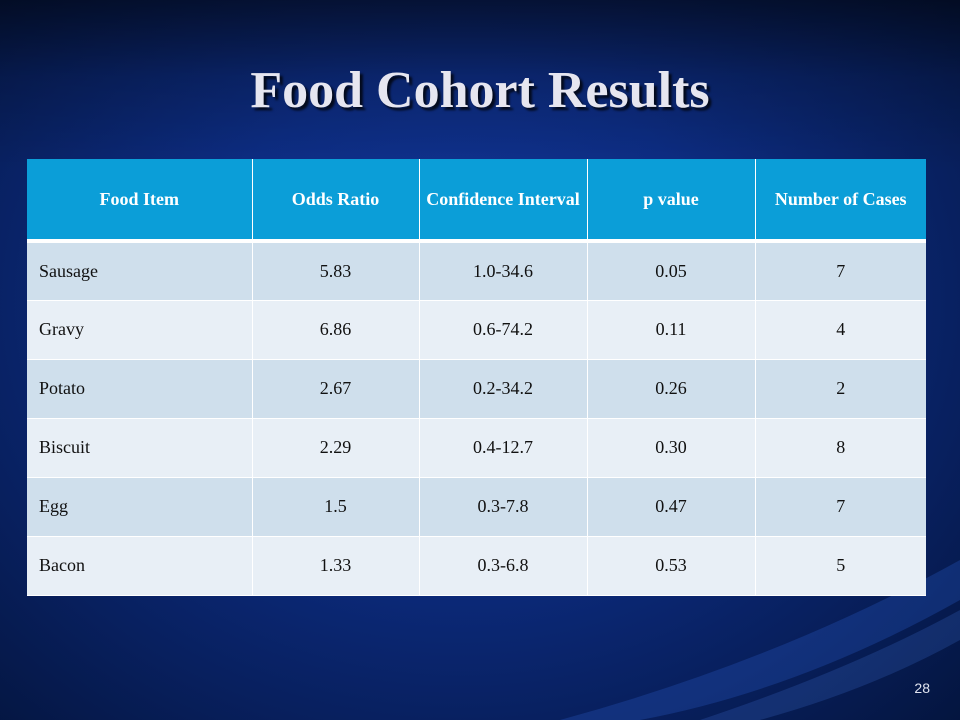  I want to click on cell-p-value: 0.30, so click(671, 448).